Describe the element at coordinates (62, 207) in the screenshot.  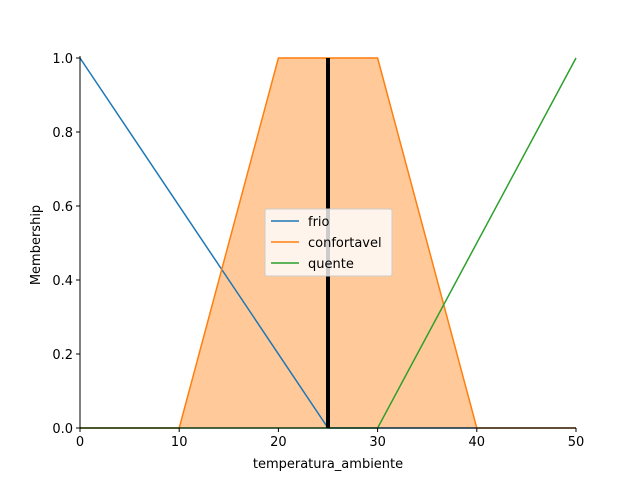
I see `y-tick-label: 0.6` at that location.